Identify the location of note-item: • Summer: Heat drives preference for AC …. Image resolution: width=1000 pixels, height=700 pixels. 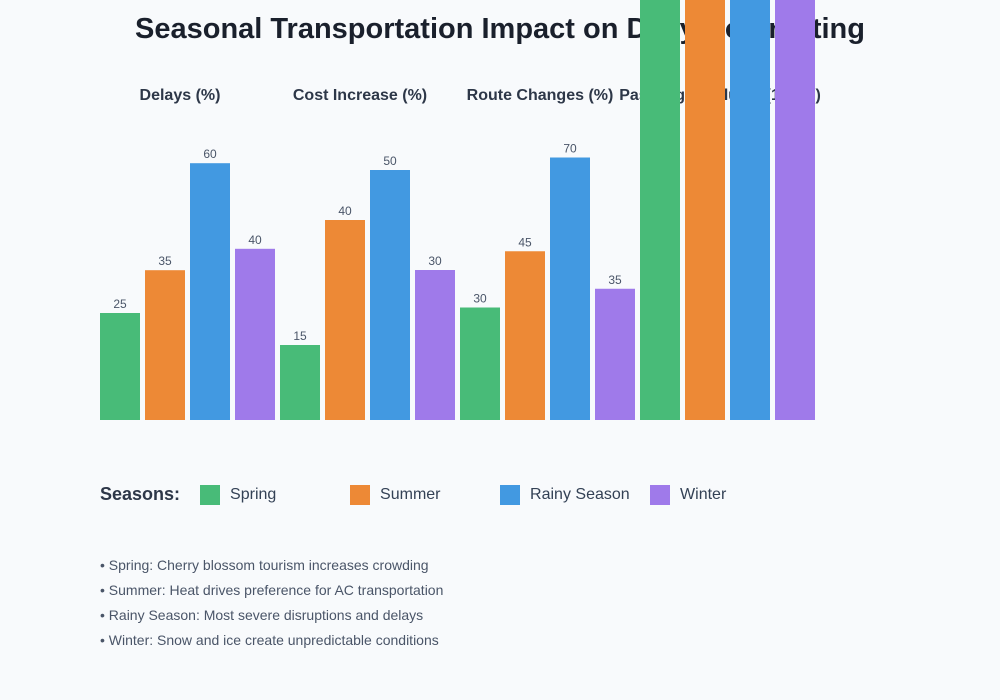
(272, 590).